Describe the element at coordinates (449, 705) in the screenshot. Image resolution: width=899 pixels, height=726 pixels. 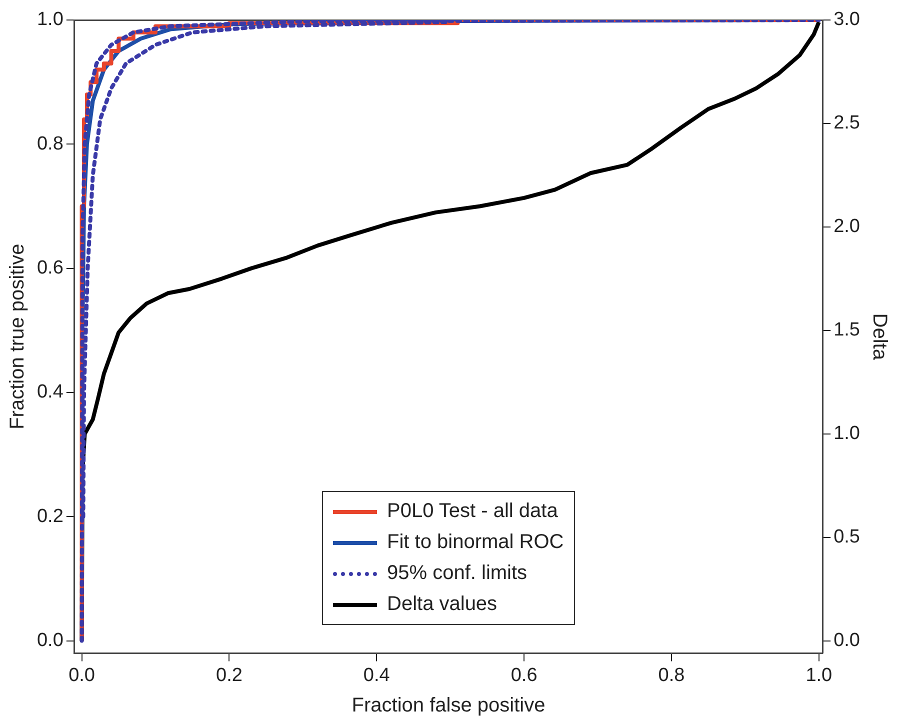
I see `x-axis-title: Fraction false positive` at that location.